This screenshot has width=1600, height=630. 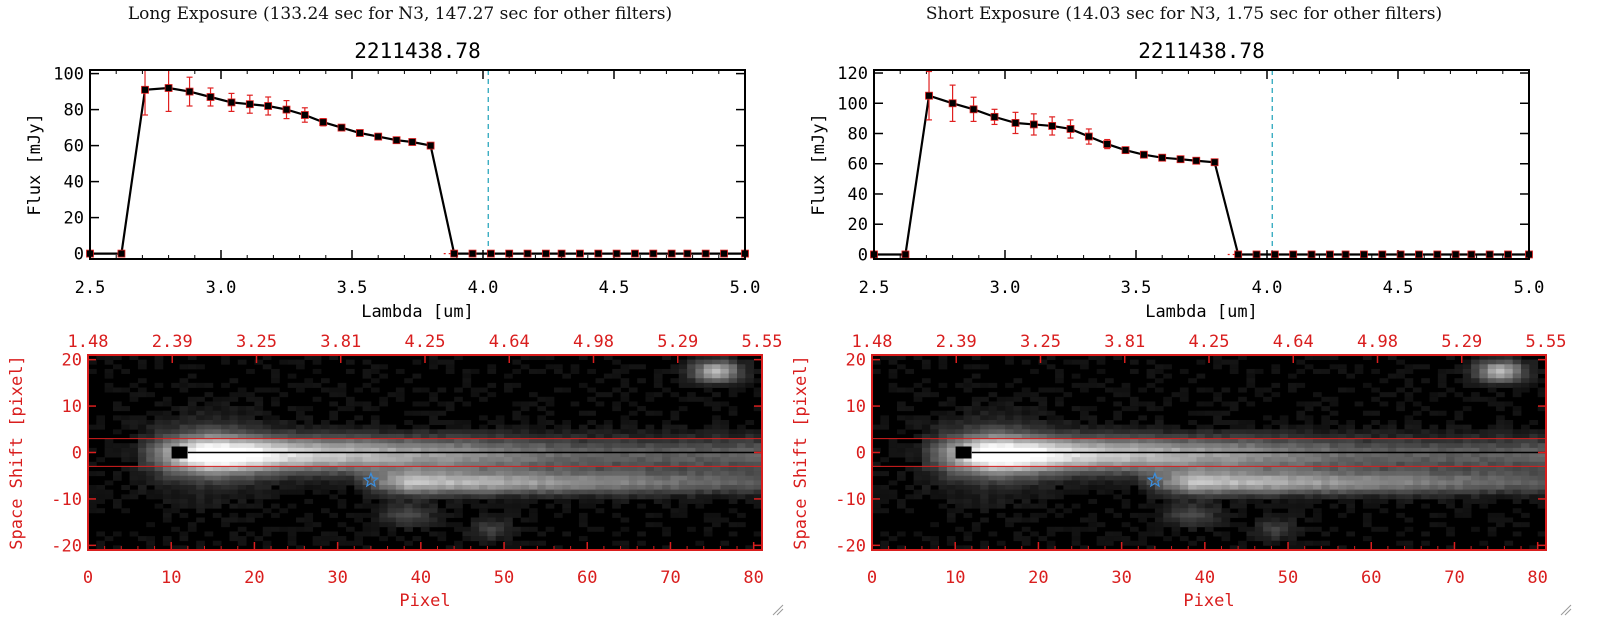 What do you see at coordinates (425, 342) in the screenshot?
I see `top-tick-label: 4.25` at bounding box center [425, 342].